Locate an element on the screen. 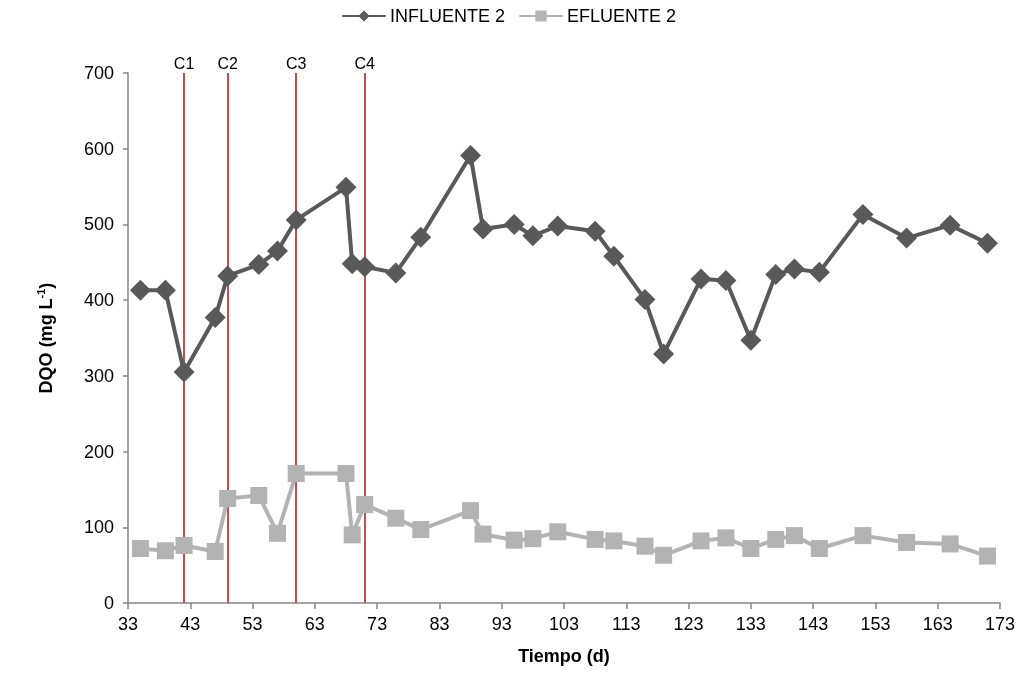  x-tick-label: 173 is located at coordinates (1000, 624).